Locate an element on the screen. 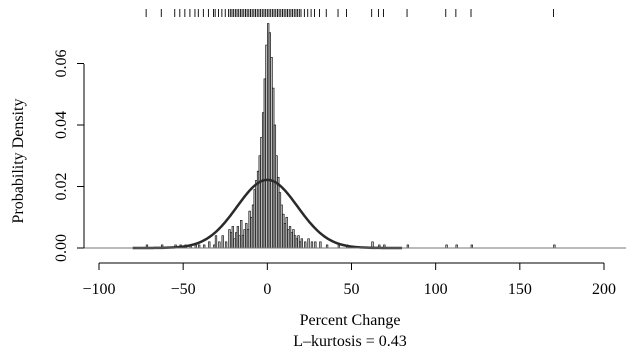 This screenshot has width=626, height=352. x-tick-label: 200 is located at coordinates (604, 289).